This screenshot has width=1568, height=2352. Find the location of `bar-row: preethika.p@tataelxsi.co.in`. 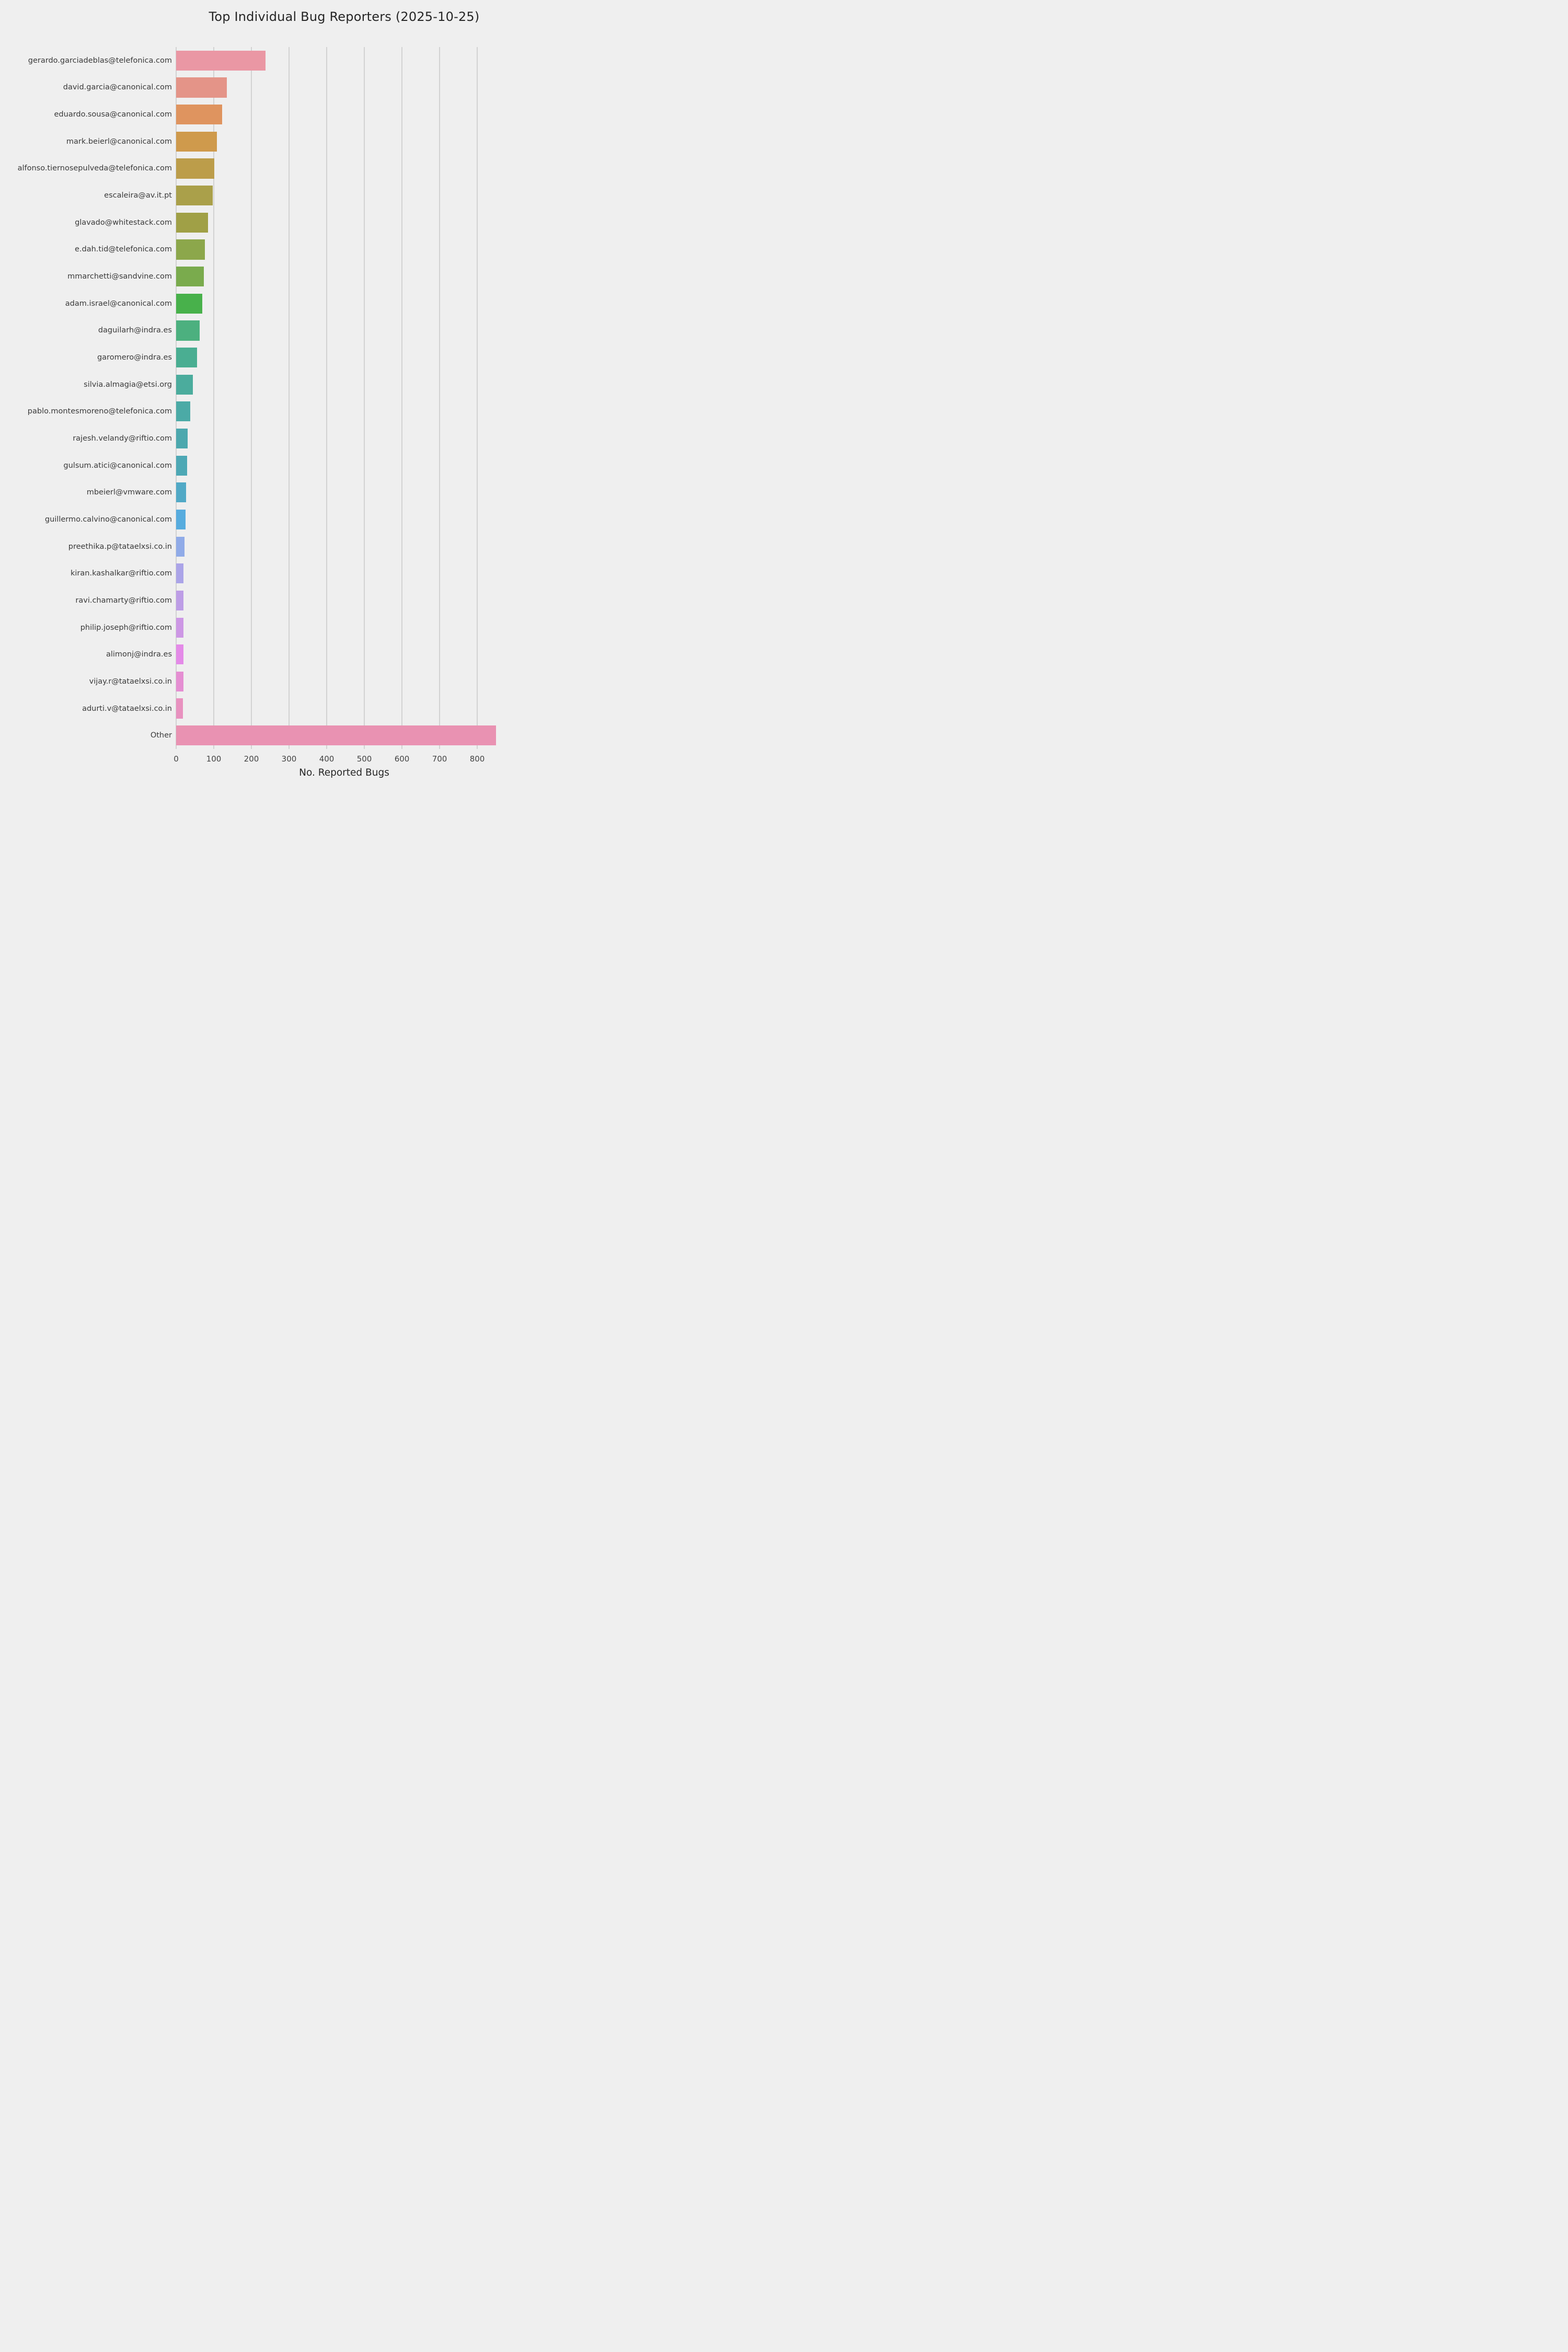

bar-row: preethika.p@tataelxsi.co.in is located at coordinates (256, 546).